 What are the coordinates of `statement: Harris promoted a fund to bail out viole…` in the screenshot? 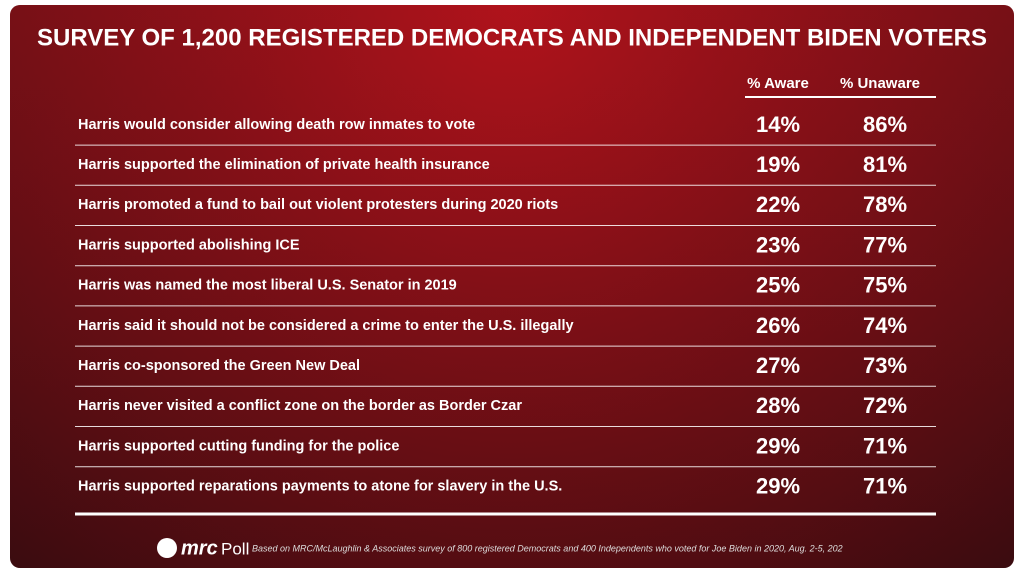 It's located at (318, 205).